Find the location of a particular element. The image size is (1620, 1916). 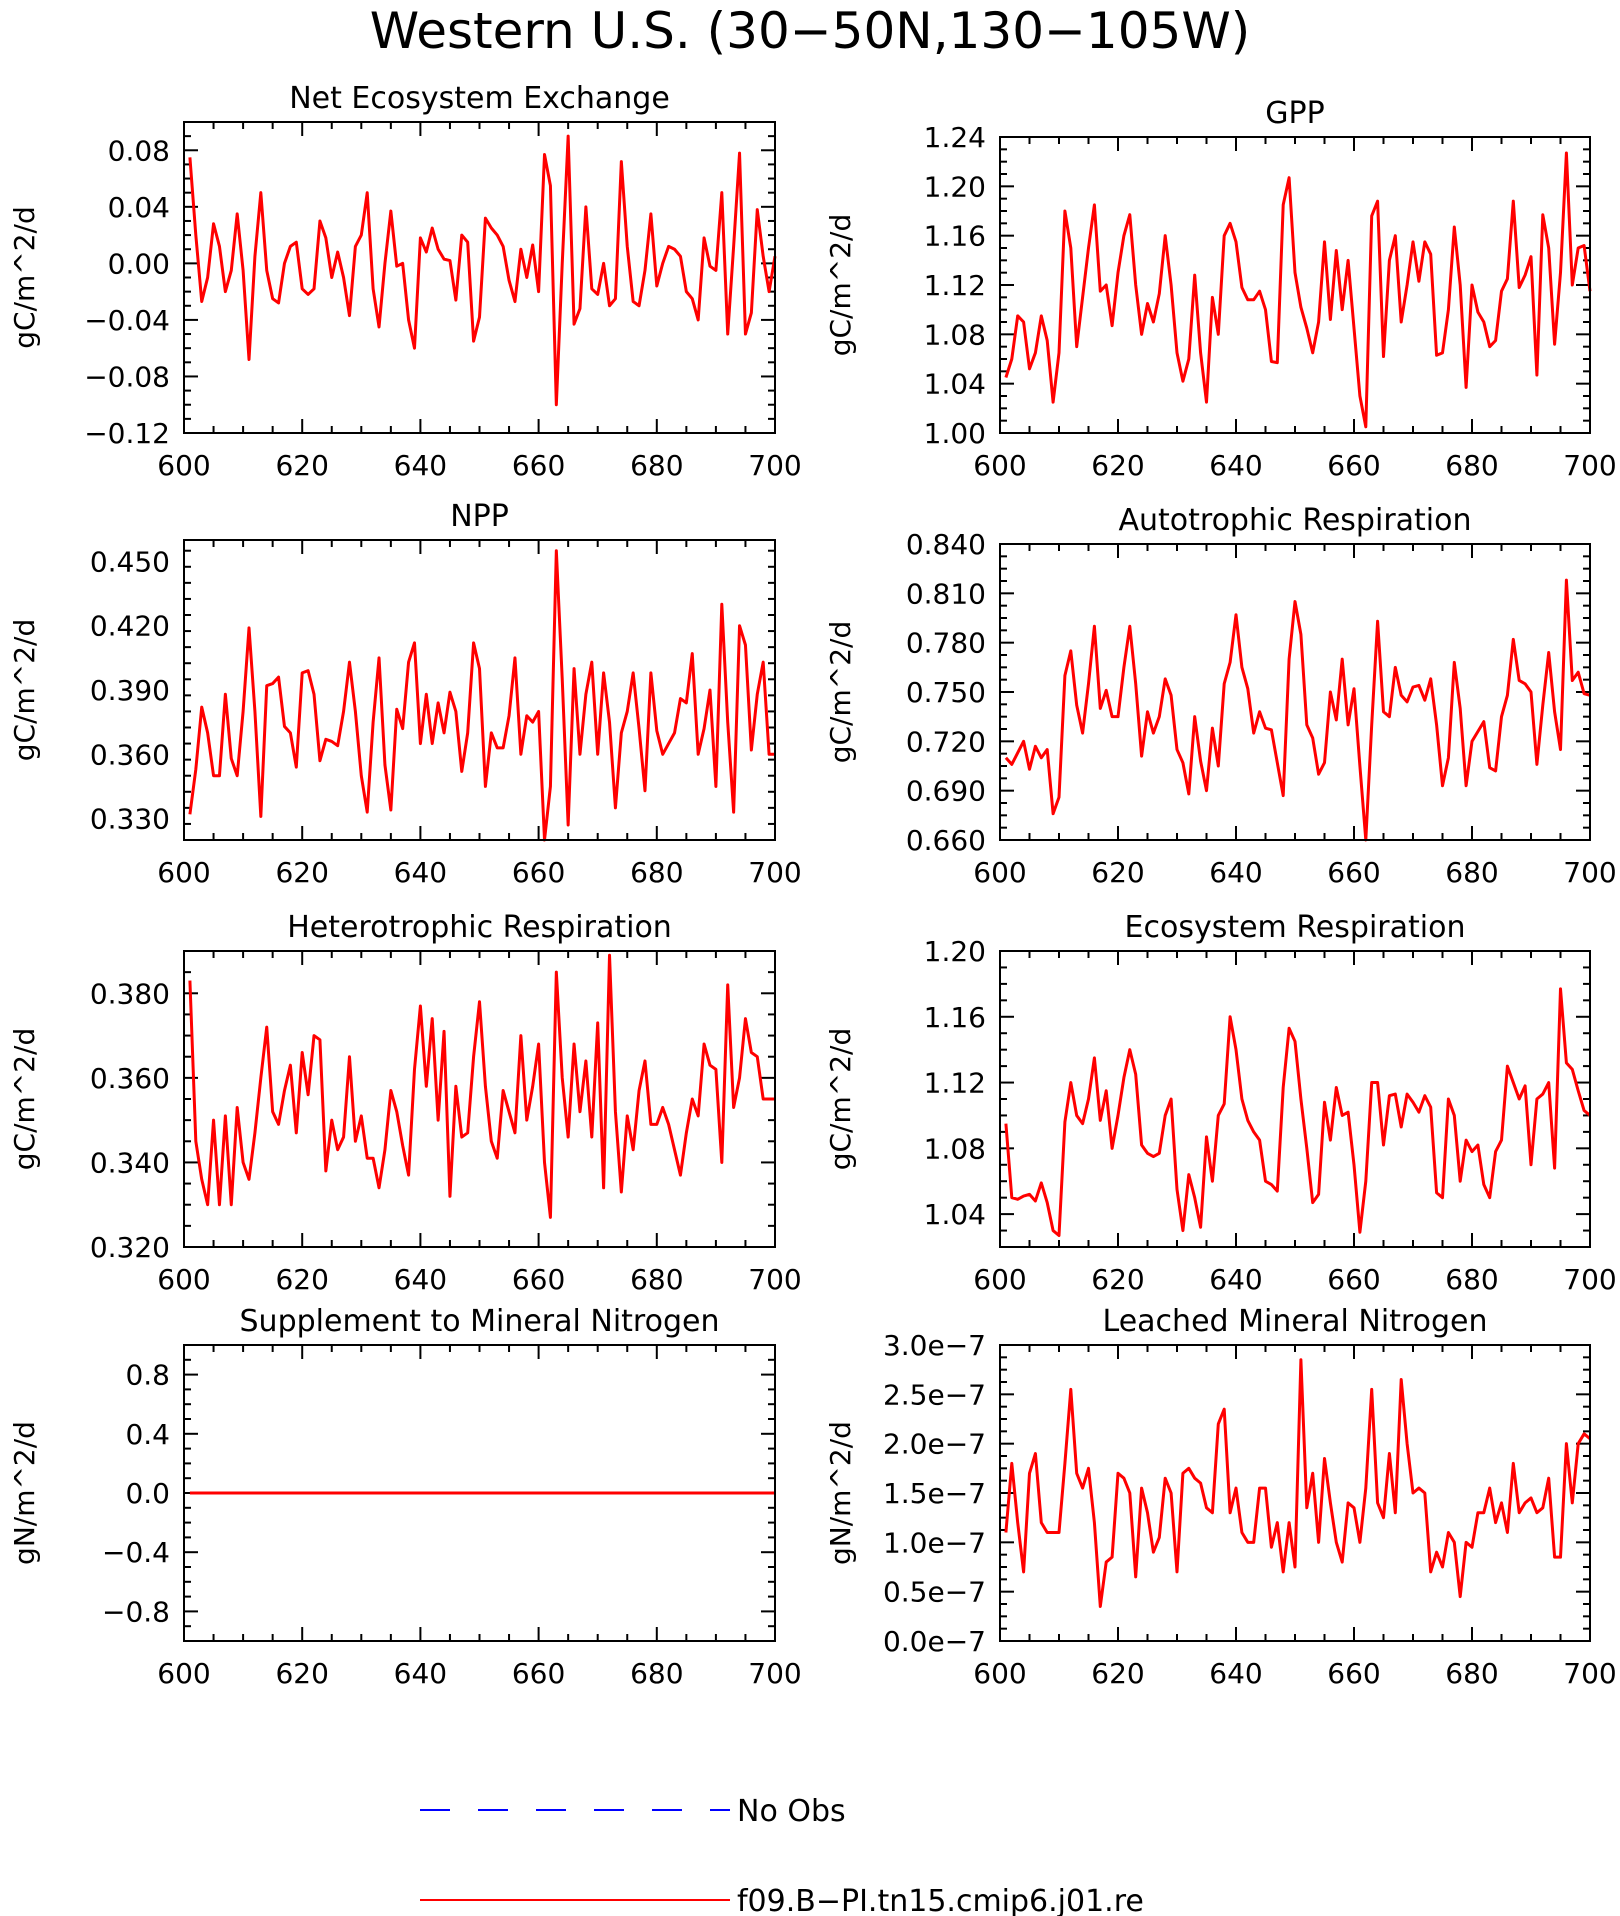

y-tick-label: 0.04 is located at coordinates (139, 207).